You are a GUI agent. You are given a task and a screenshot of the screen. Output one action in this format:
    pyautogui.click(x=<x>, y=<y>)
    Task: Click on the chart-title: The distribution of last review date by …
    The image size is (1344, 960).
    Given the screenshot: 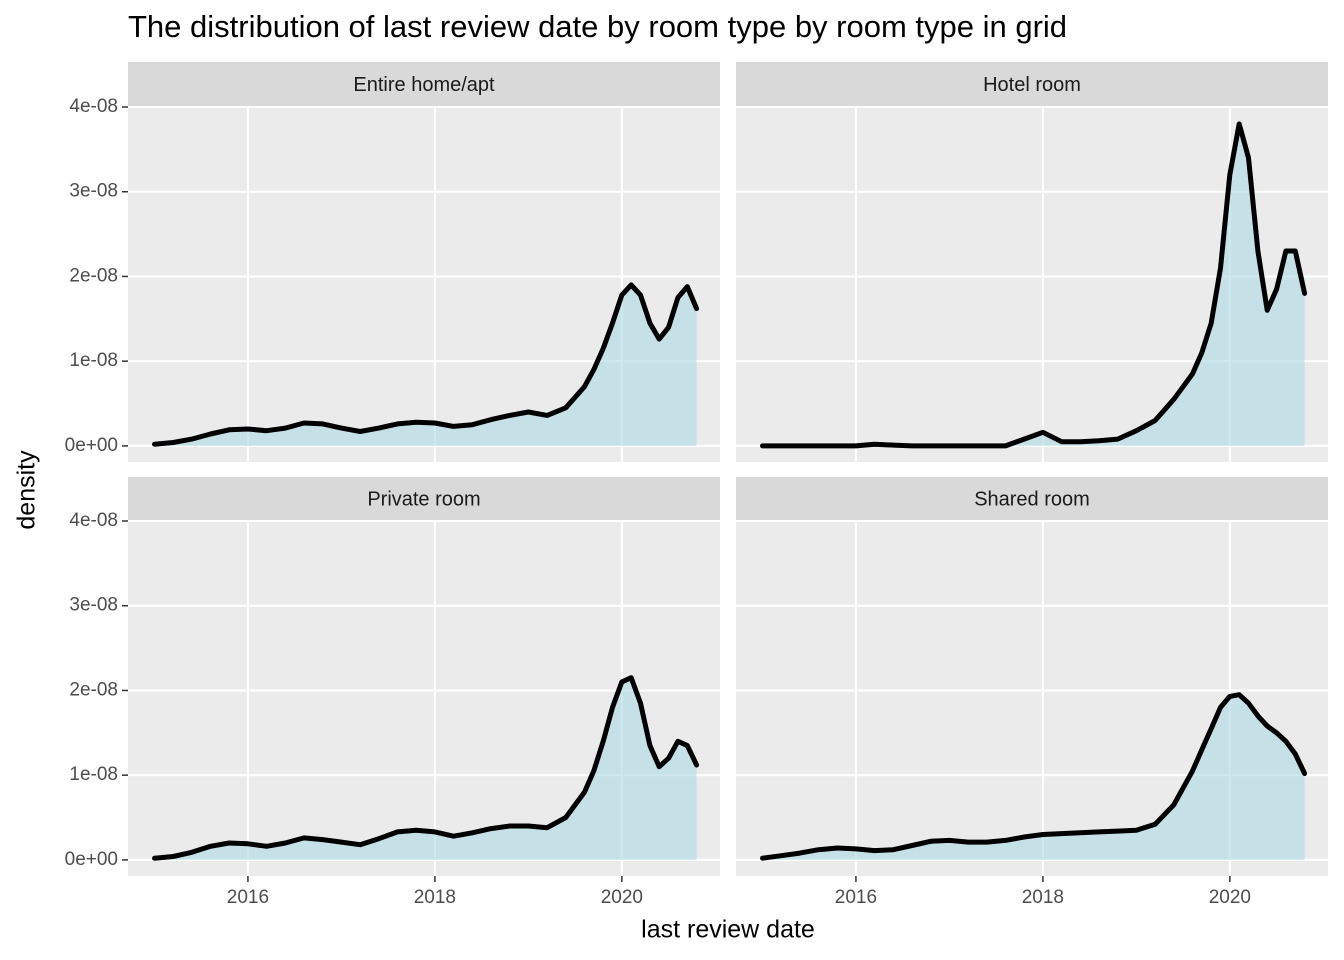 What is the action you would take?
    pyautogui.click(x=597, y=26)
    